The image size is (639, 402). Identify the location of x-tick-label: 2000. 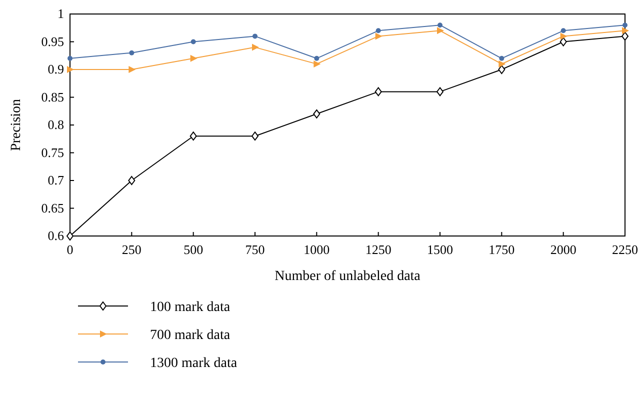
(563, 249).